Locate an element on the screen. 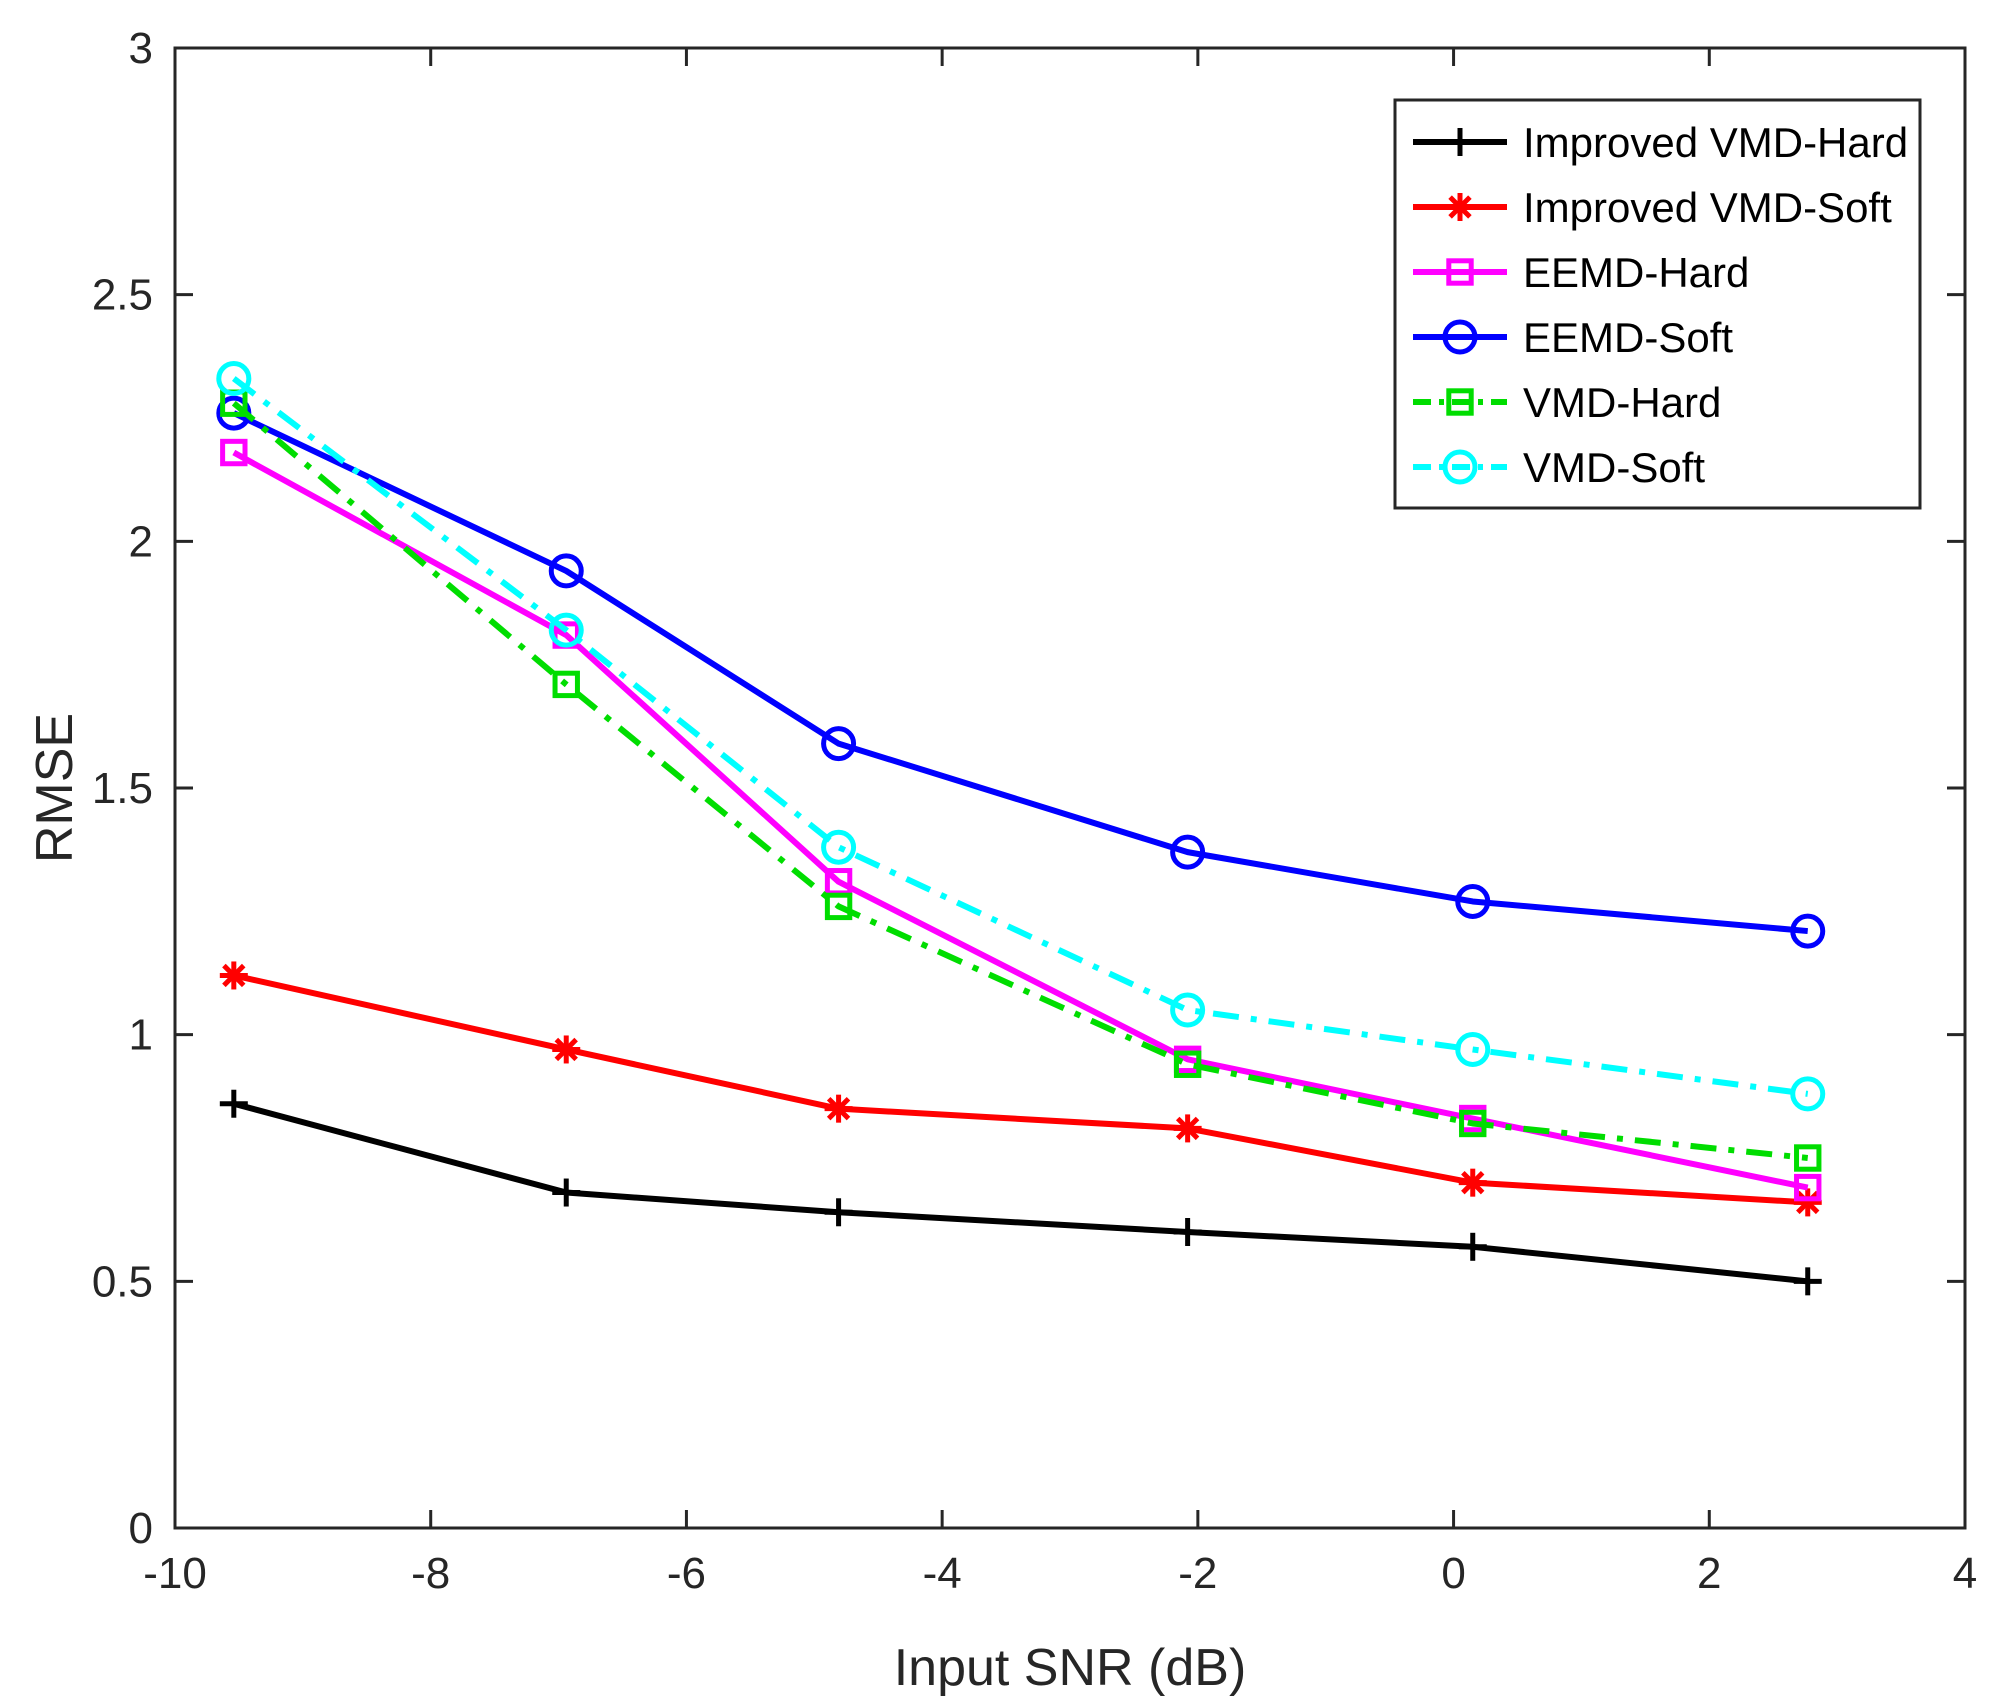 Image resolution: width=1995 pixels, height=1707 pixels. x-tick-label: -4 is located at coordinates (942, 1573).